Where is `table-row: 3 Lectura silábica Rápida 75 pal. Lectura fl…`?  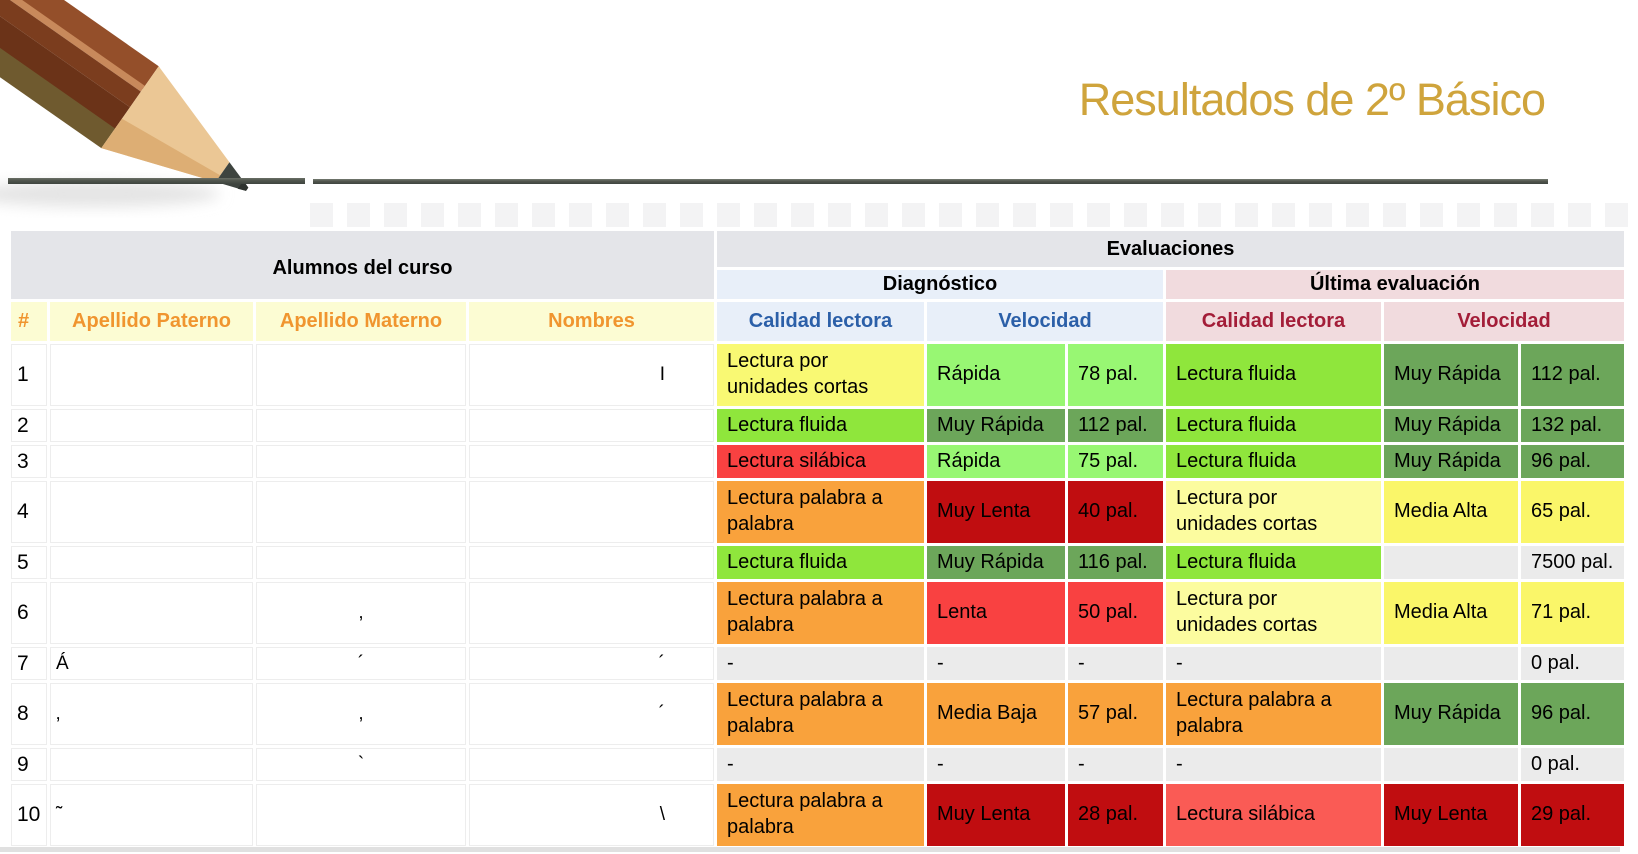
table-row: 3 Lectura silábica Rápida 75 pal. Lectura fl… is located at coordinates (817, 461).